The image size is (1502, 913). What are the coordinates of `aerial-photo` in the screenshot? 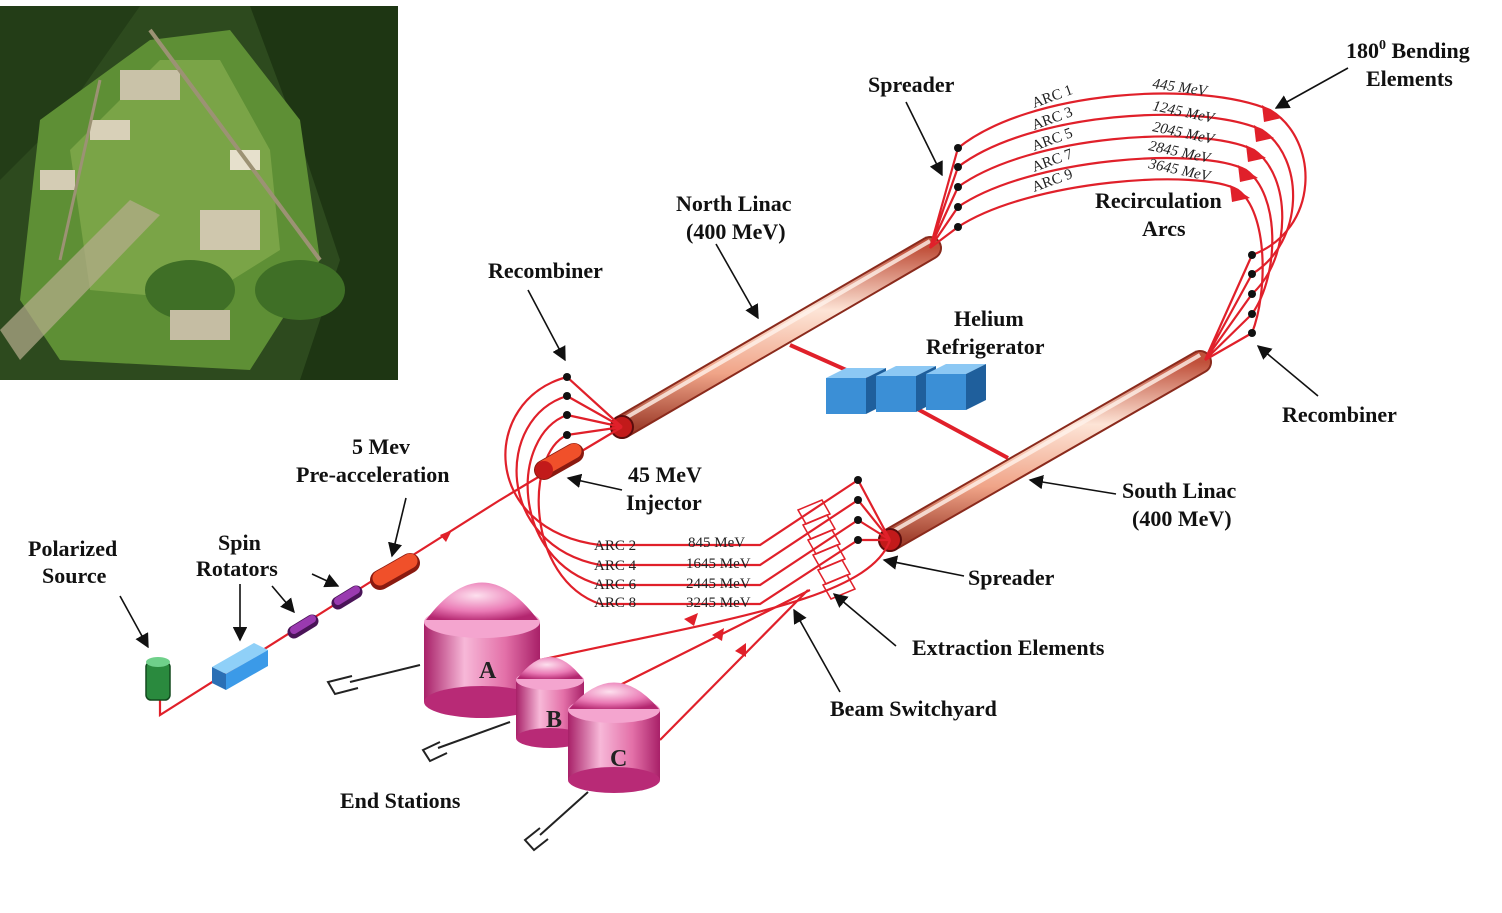 It's located at (199, 193).